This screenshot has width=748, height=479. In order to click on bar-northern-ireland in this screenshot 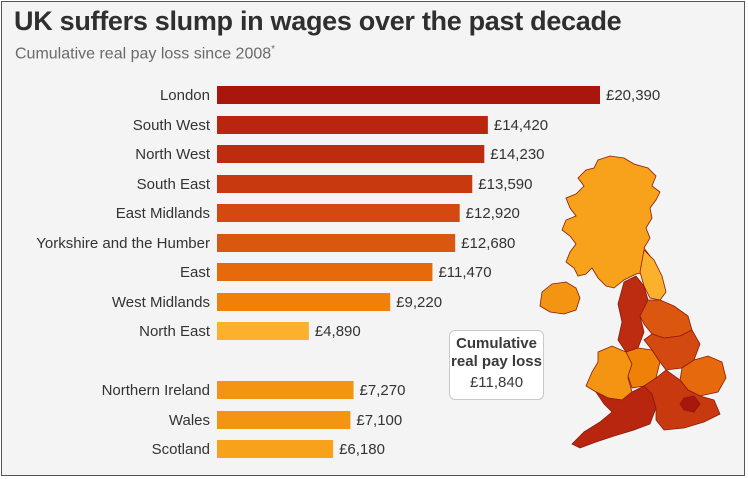, I will do `click(285, 390)`.